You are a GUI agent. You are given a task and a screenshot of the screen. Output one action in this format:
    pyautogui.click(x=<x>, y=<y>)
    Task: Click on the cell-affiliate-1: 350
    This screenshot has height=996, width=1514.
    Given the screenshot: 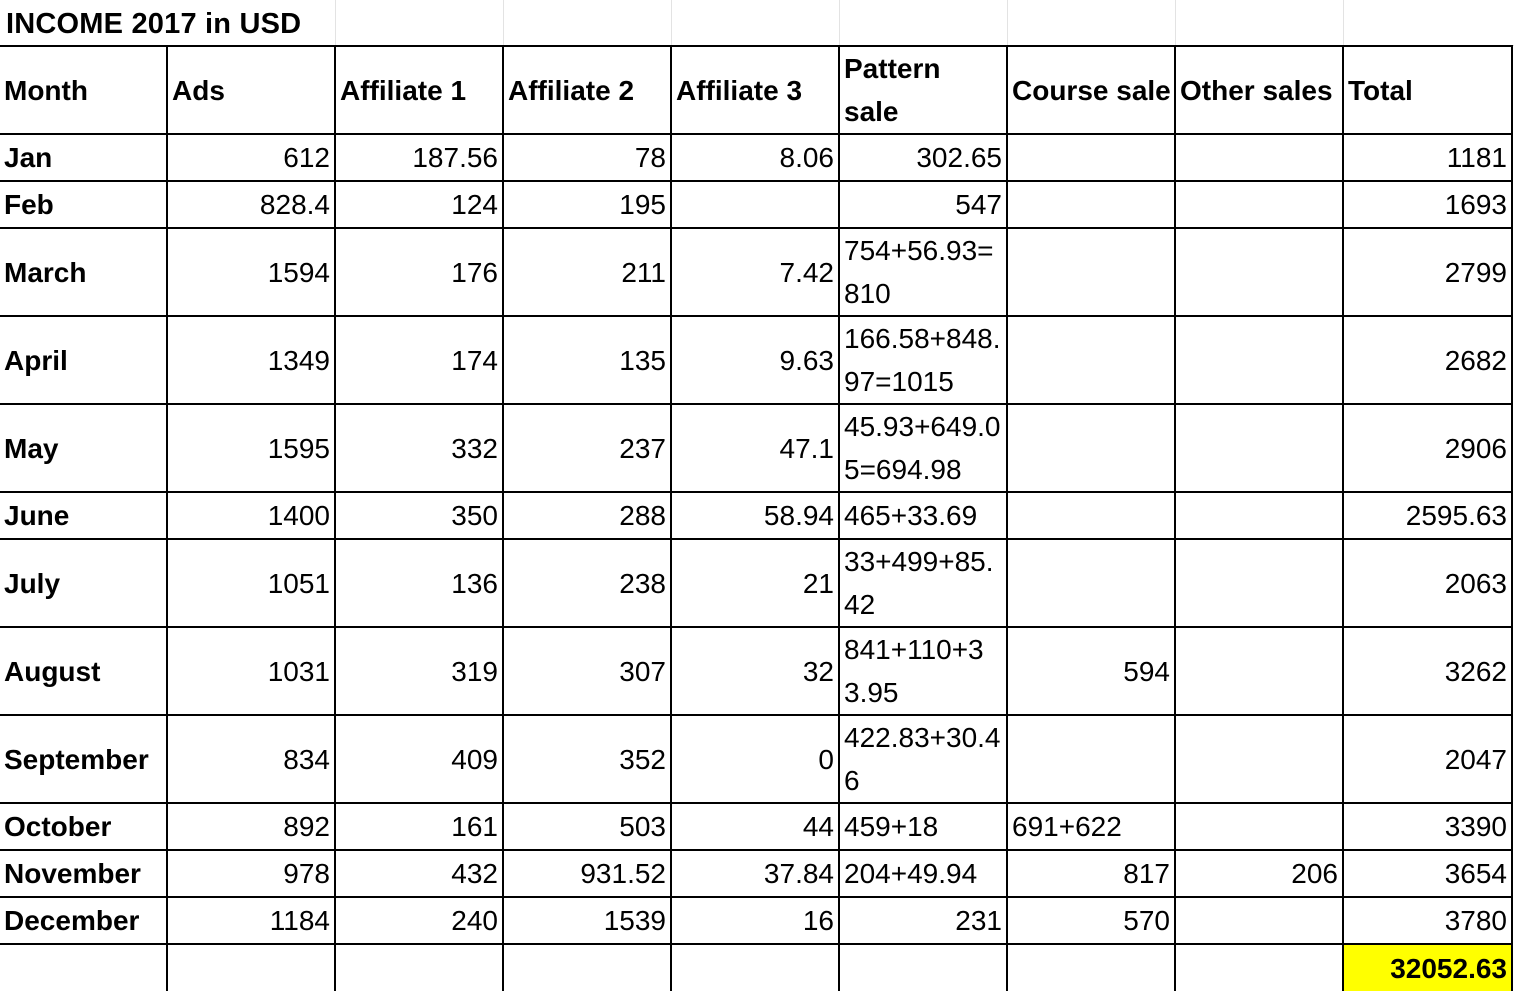 What is the action you would take?
    pyautogui.click(x=419, y=515)
    